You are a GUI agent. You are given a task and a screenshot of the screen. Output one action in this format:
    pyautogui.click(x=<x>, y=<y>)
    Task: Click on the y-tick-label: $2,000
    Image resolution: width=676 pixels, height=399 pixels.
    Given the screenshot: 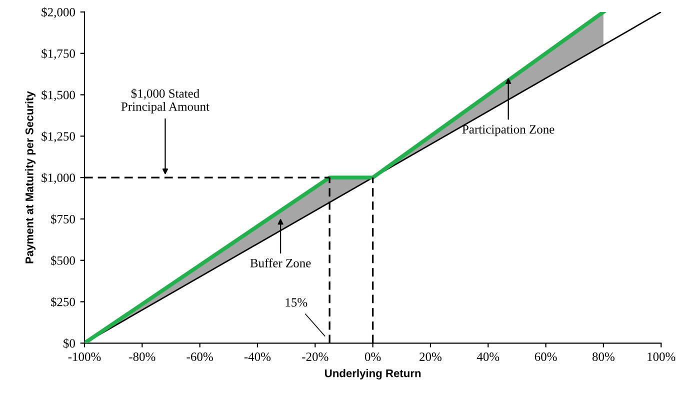 What is the action you would take?
    pyautogui.click(x=58, y=12)
    